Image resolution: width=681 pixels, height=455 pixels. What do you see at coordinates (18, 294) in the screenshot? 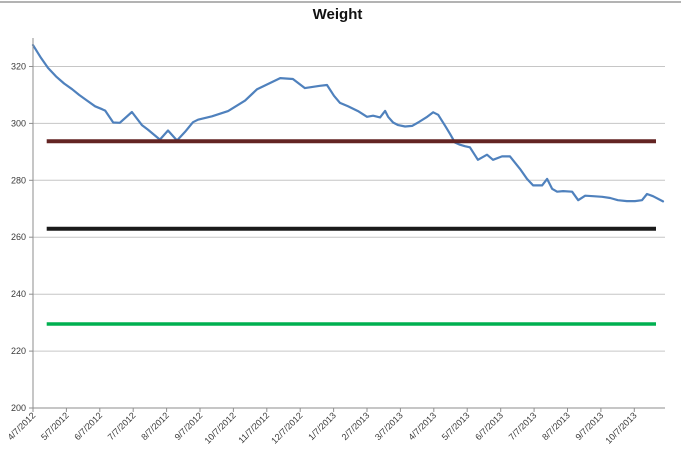
I see `y-axis-label: 240` at bounding box center [18, 294].